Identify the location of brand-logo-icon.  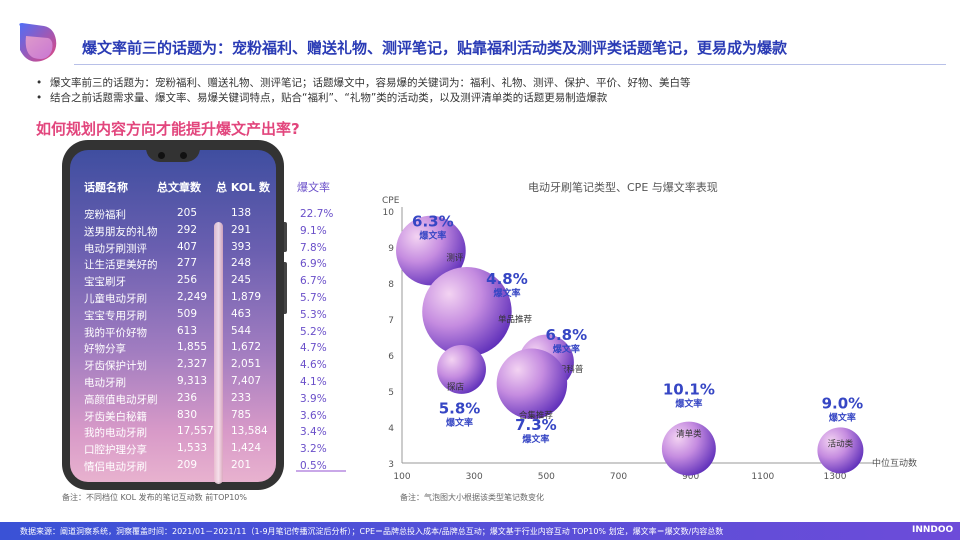
(38, 42).